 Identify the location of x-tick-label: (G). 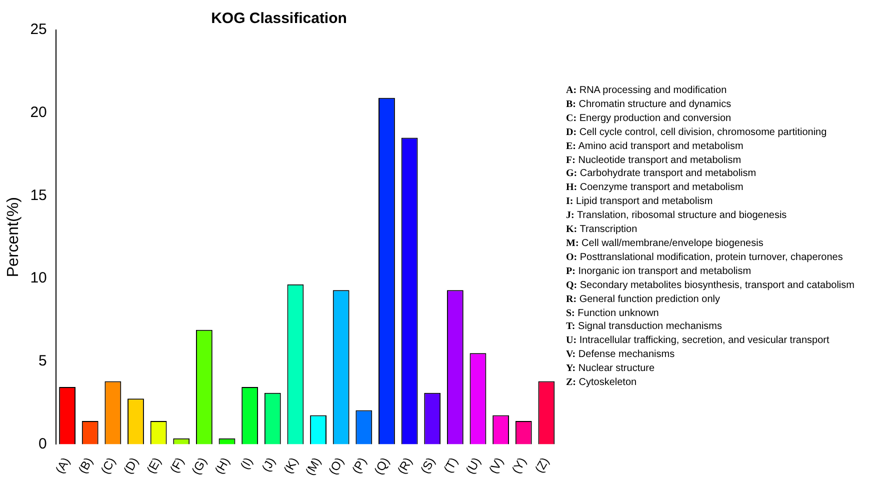
(199, 465).